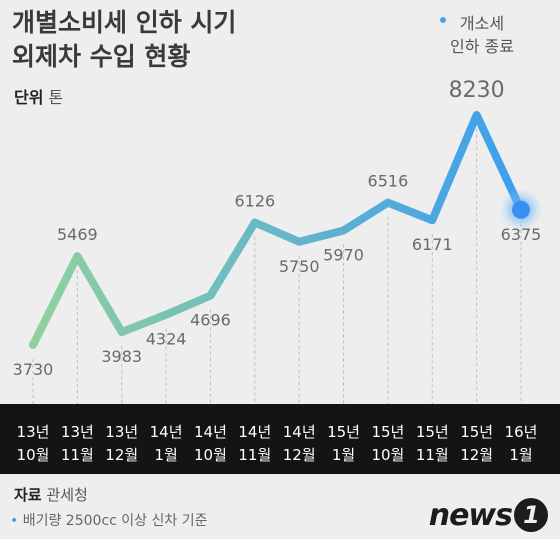  I want to click on highlight-marker, so click(521, 209).